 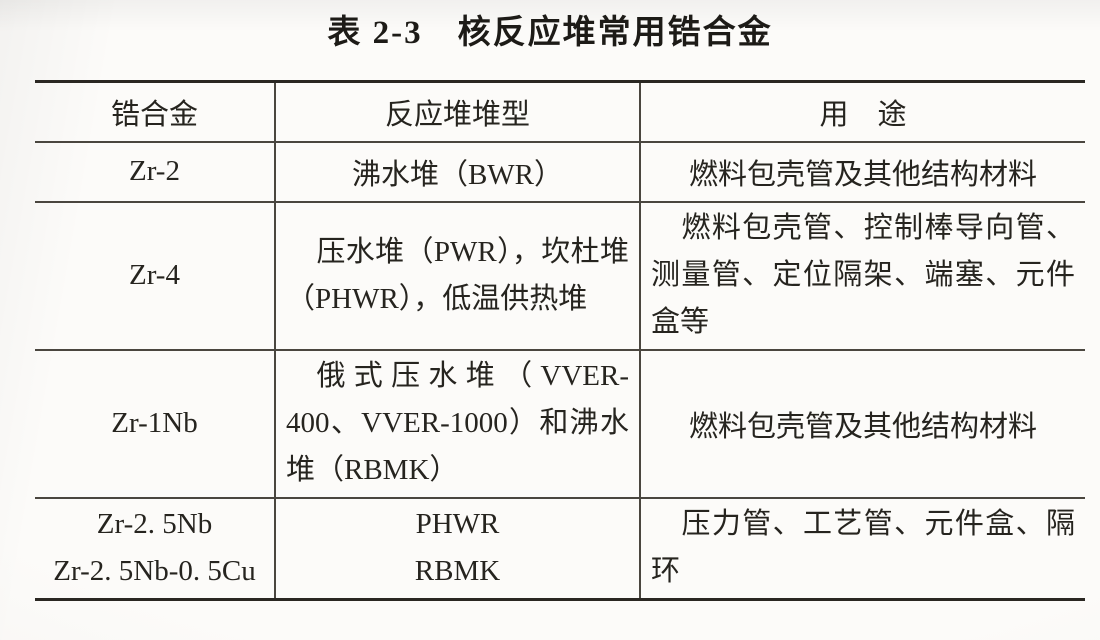 What do you see at coordinates (862, 275) in the screenshot?
I see `usage-cell: 燃料包壳管、控制棒导向管、测量管、定位隔架、端塞、元件盒等` at bounding box center [862, 275].